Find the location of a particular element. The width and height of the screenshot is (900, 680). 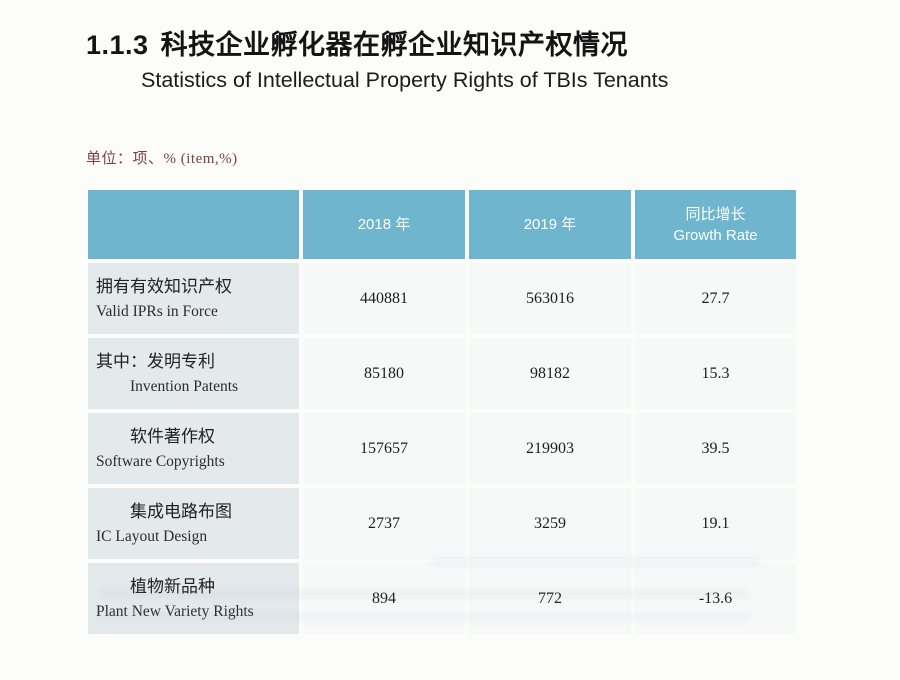

table-row-label-plant-new-variety: 植物新品种 Plant New Variety Rights is located at coordinates (193, 598).